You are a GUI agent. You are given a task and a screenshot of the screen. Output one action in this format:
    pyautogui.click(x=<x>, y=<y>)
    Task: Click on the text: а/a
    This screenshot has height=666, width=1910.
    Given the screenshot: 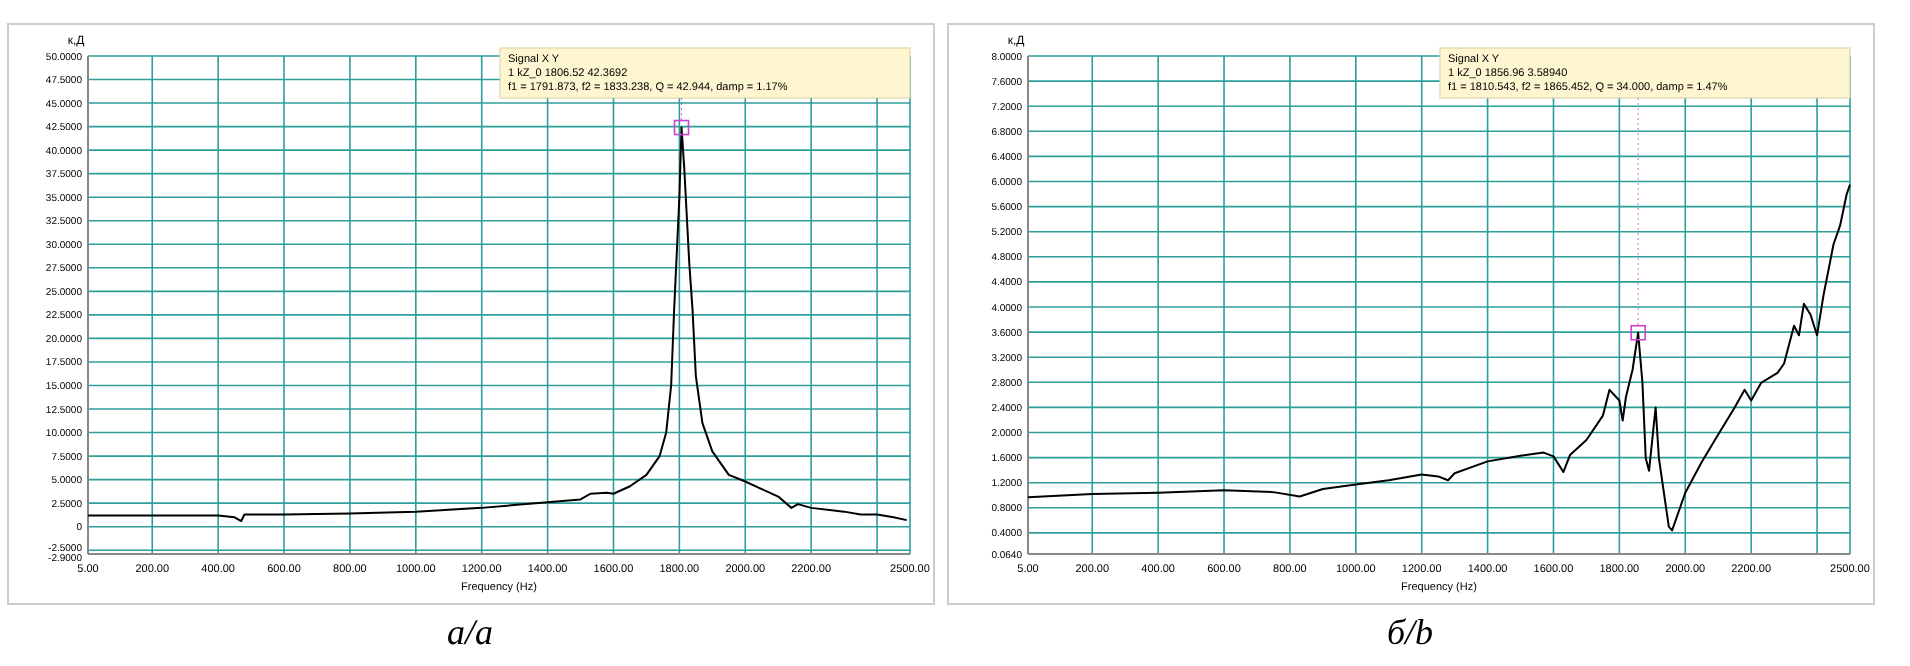 What is the action you would take?
    pyautogui.click(x=470, y=632)
    